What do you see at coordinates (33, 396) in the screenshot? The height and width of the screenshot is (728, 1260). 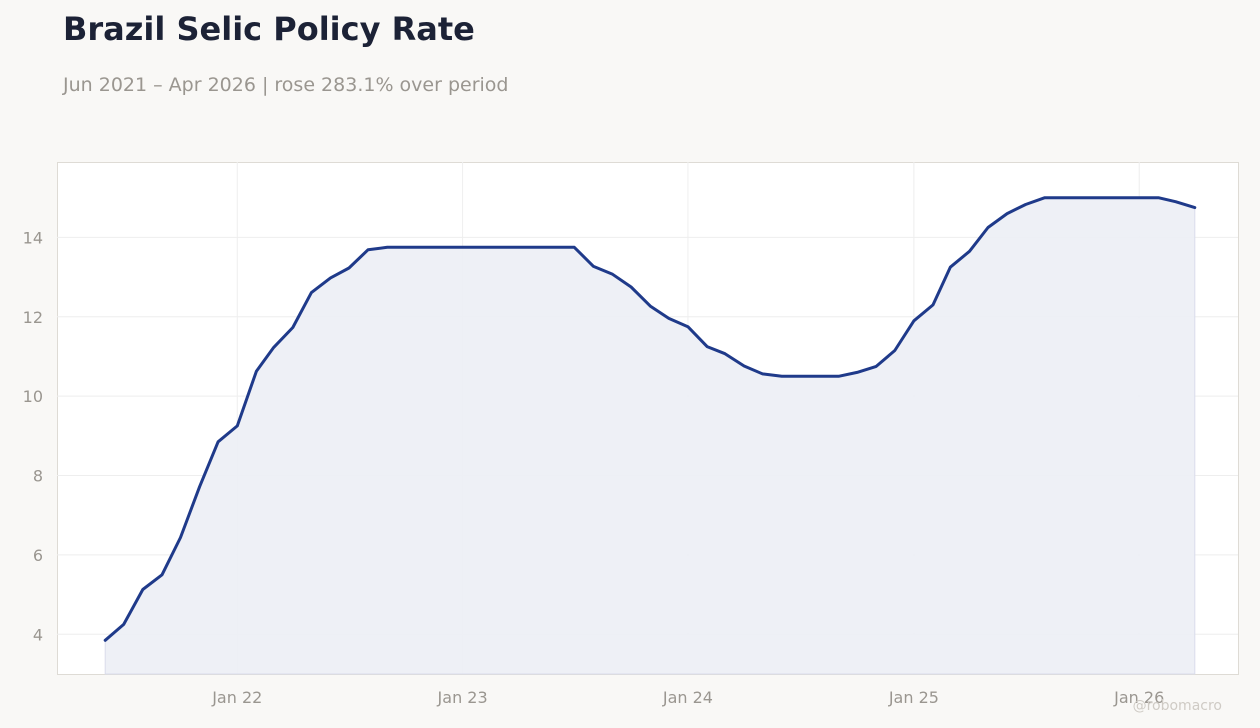 I see `y-tick-label: 10` at bounding box center [33, 396].